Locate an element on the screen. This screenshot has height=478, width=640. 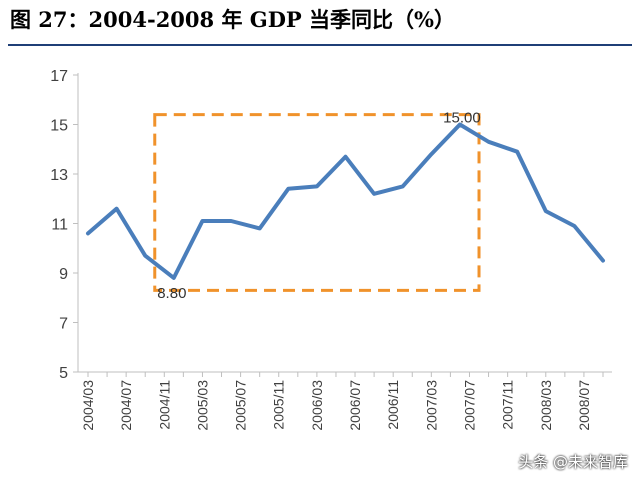
x-tick-label: 2007/07 is located at coordinates (469, 405).